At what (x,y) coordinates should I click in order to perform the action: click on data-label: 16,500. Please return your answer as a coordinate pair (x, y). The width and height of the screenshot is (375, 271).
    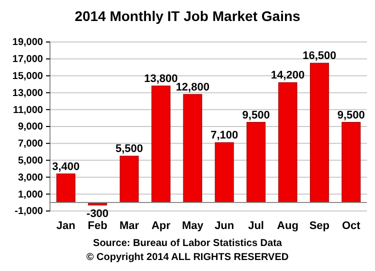
    Looking at the image, I should click on (319, 56).